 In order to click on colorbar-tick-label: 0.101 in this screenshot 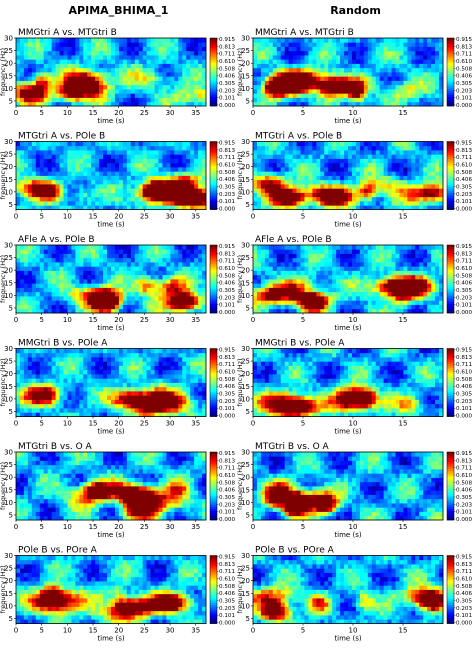, I will do `click(464, 99)`.